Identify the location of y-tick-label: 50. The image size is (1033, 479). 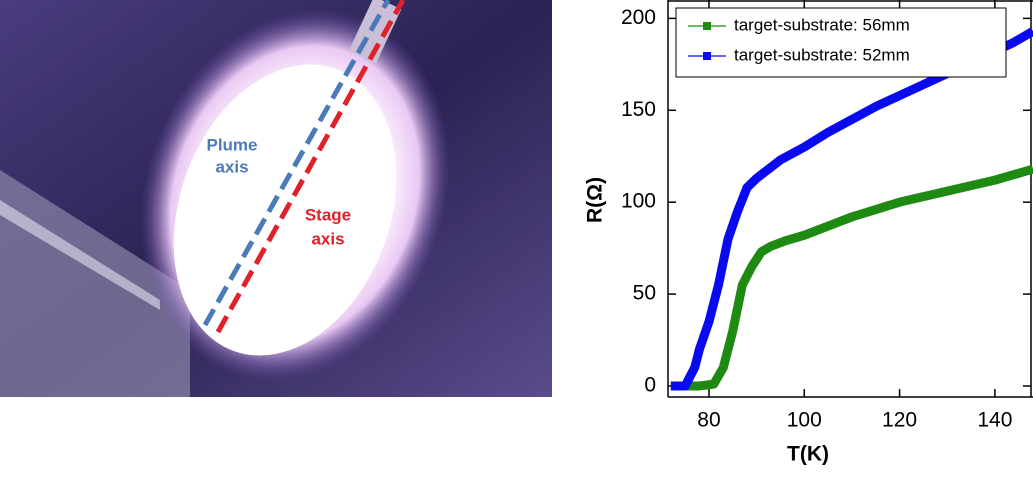
(644, 293).